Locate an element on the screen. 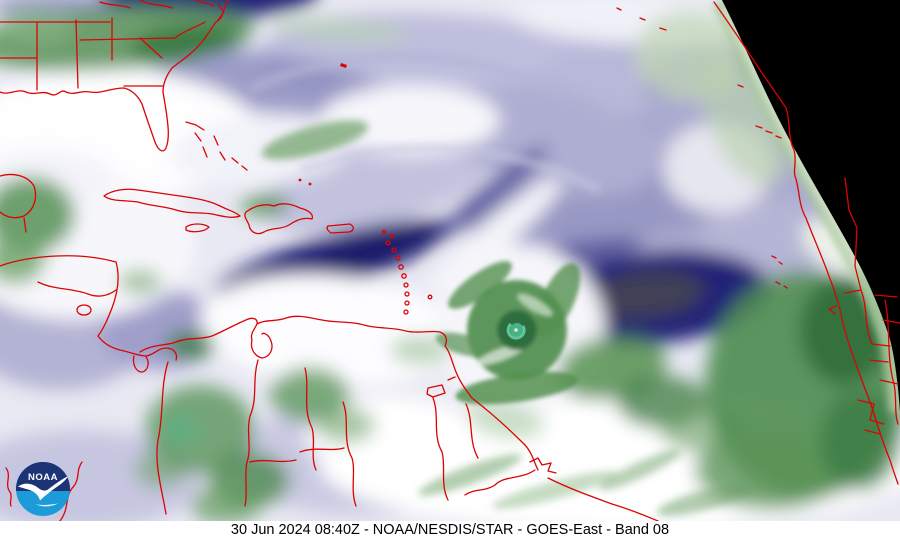 This screenshot has height=540, width=900. africa-moist-region is located at coordinates (797, 390).